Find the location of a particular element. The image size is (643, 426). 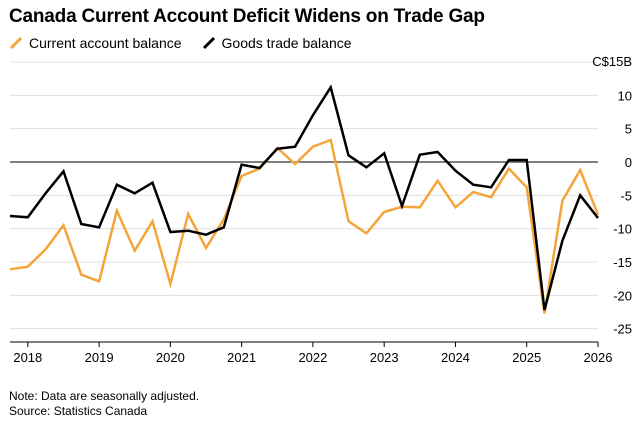

legend-mark-current-account is located at coordinates (16, 43).